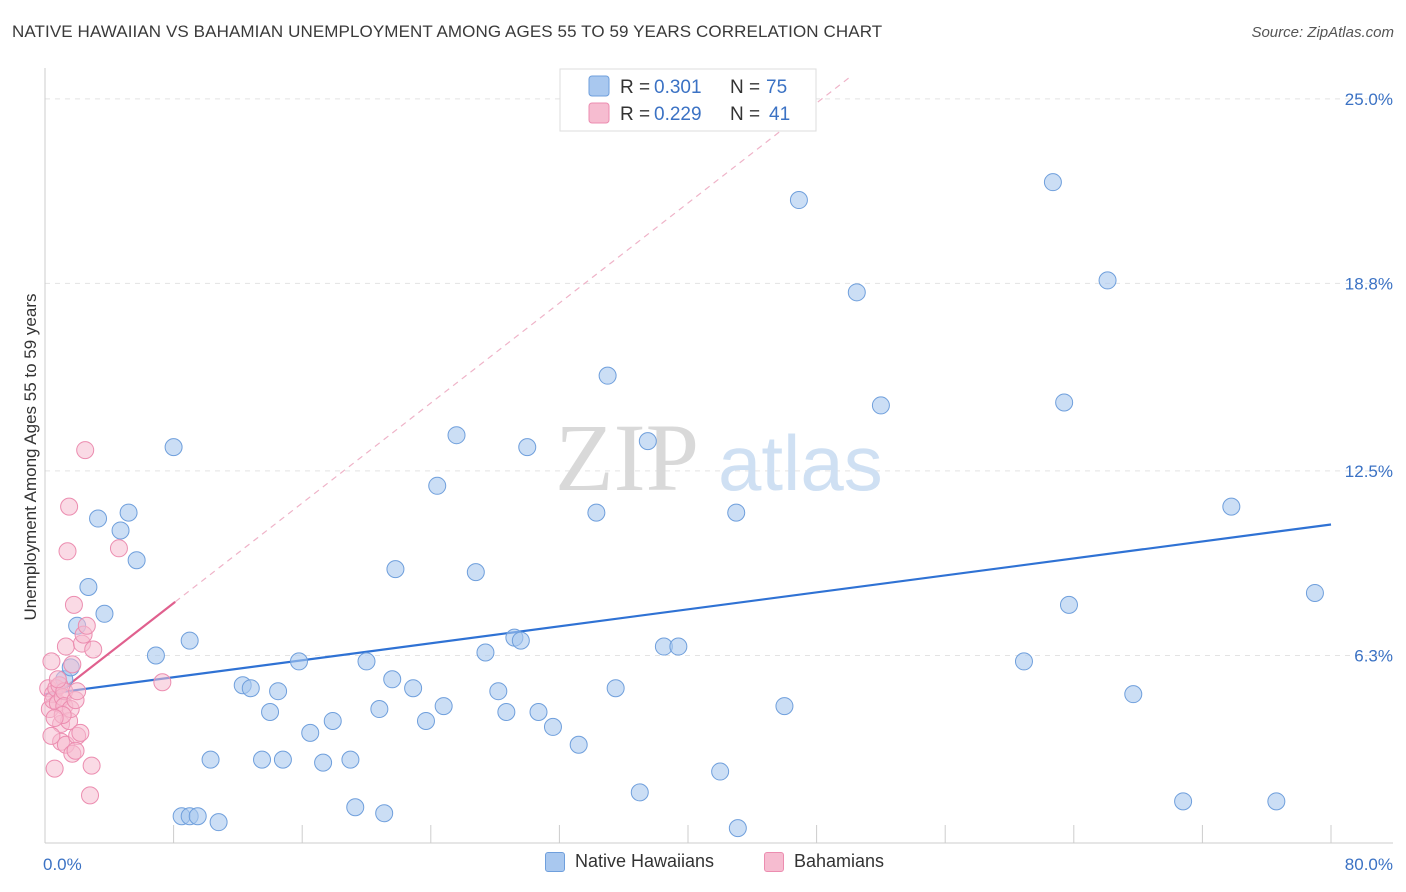  What do you see at coordinates (599, 113) in the screenshot?
I see `legend-swatch-pink` at bounding box center [599, 113].